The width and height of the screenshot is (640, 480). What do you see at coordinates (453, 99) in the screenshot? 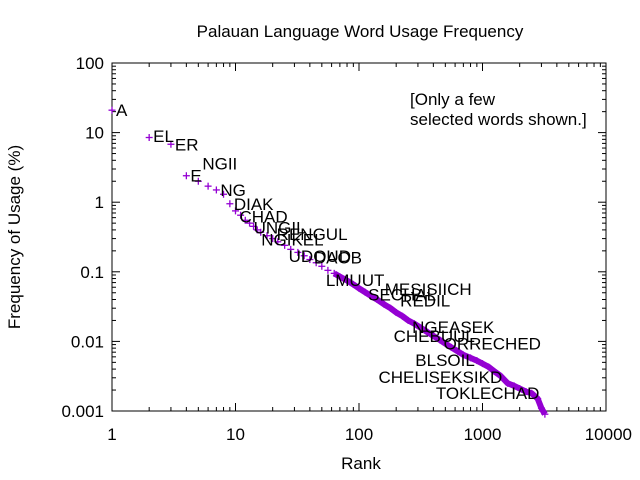
I see `annotation-line-1: [Only a few` at bounding box center [453, 99].